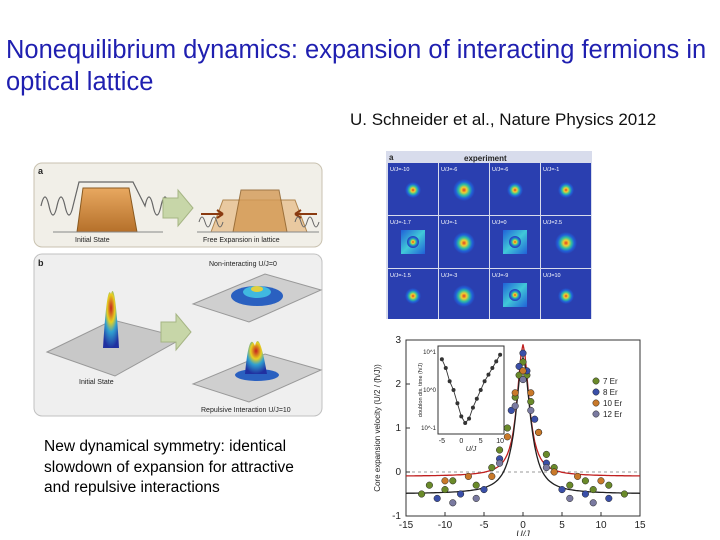 This screenshot has height=540, width=720. I want to click on x-axis-label: U/J, so click(523, 532).